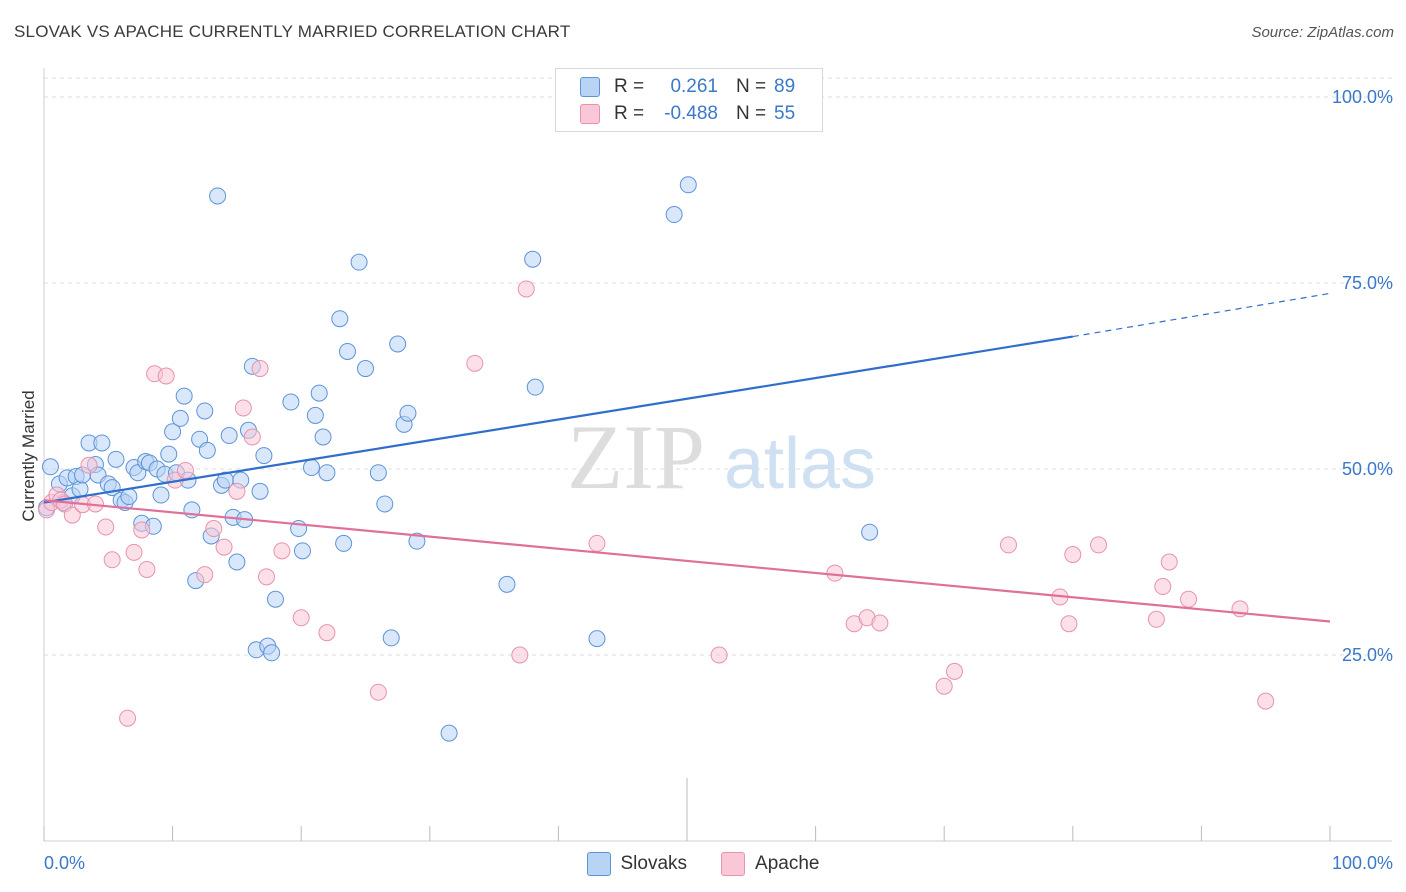  What do you see at coordinates (1367, 469) in the screenshot?
I see `y-tick-label: 50.0%` at bounding box center [1367, 469].